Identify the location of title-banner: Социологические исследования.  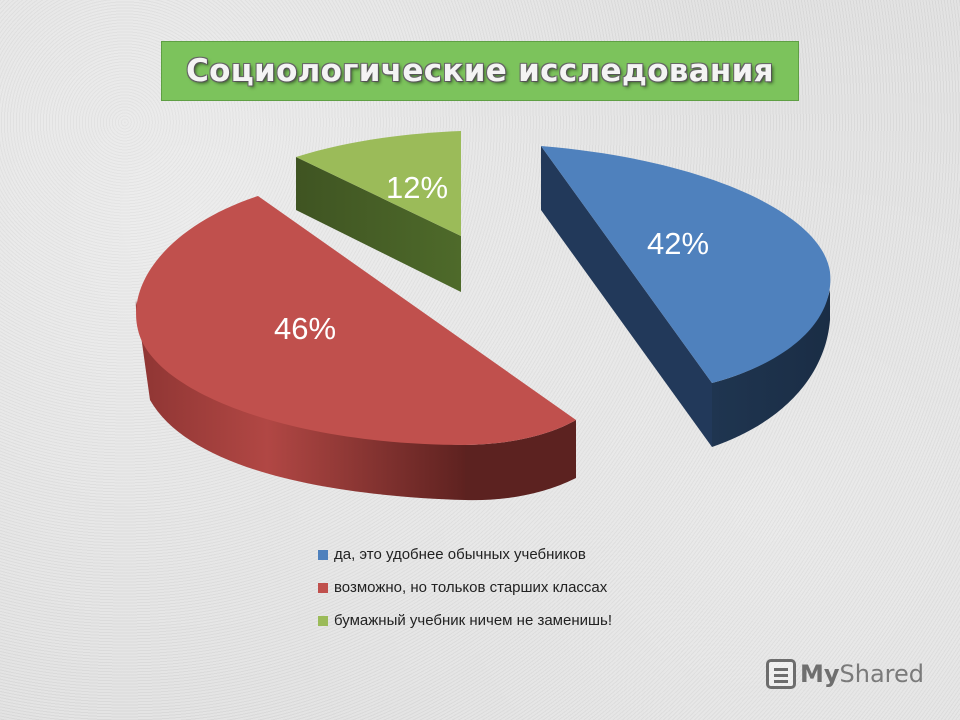
(480, 71).